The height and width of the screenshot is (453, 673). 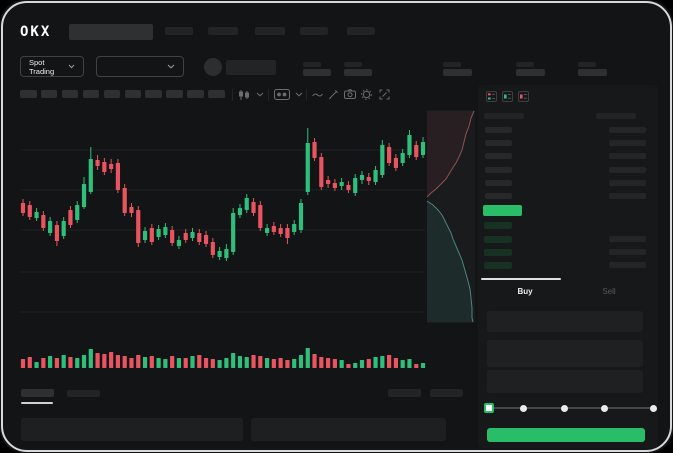 What do you see at coordinates (525, 291) in the screenshot?
I see `tab-buy: Buy` at bounding box center [525, 291].